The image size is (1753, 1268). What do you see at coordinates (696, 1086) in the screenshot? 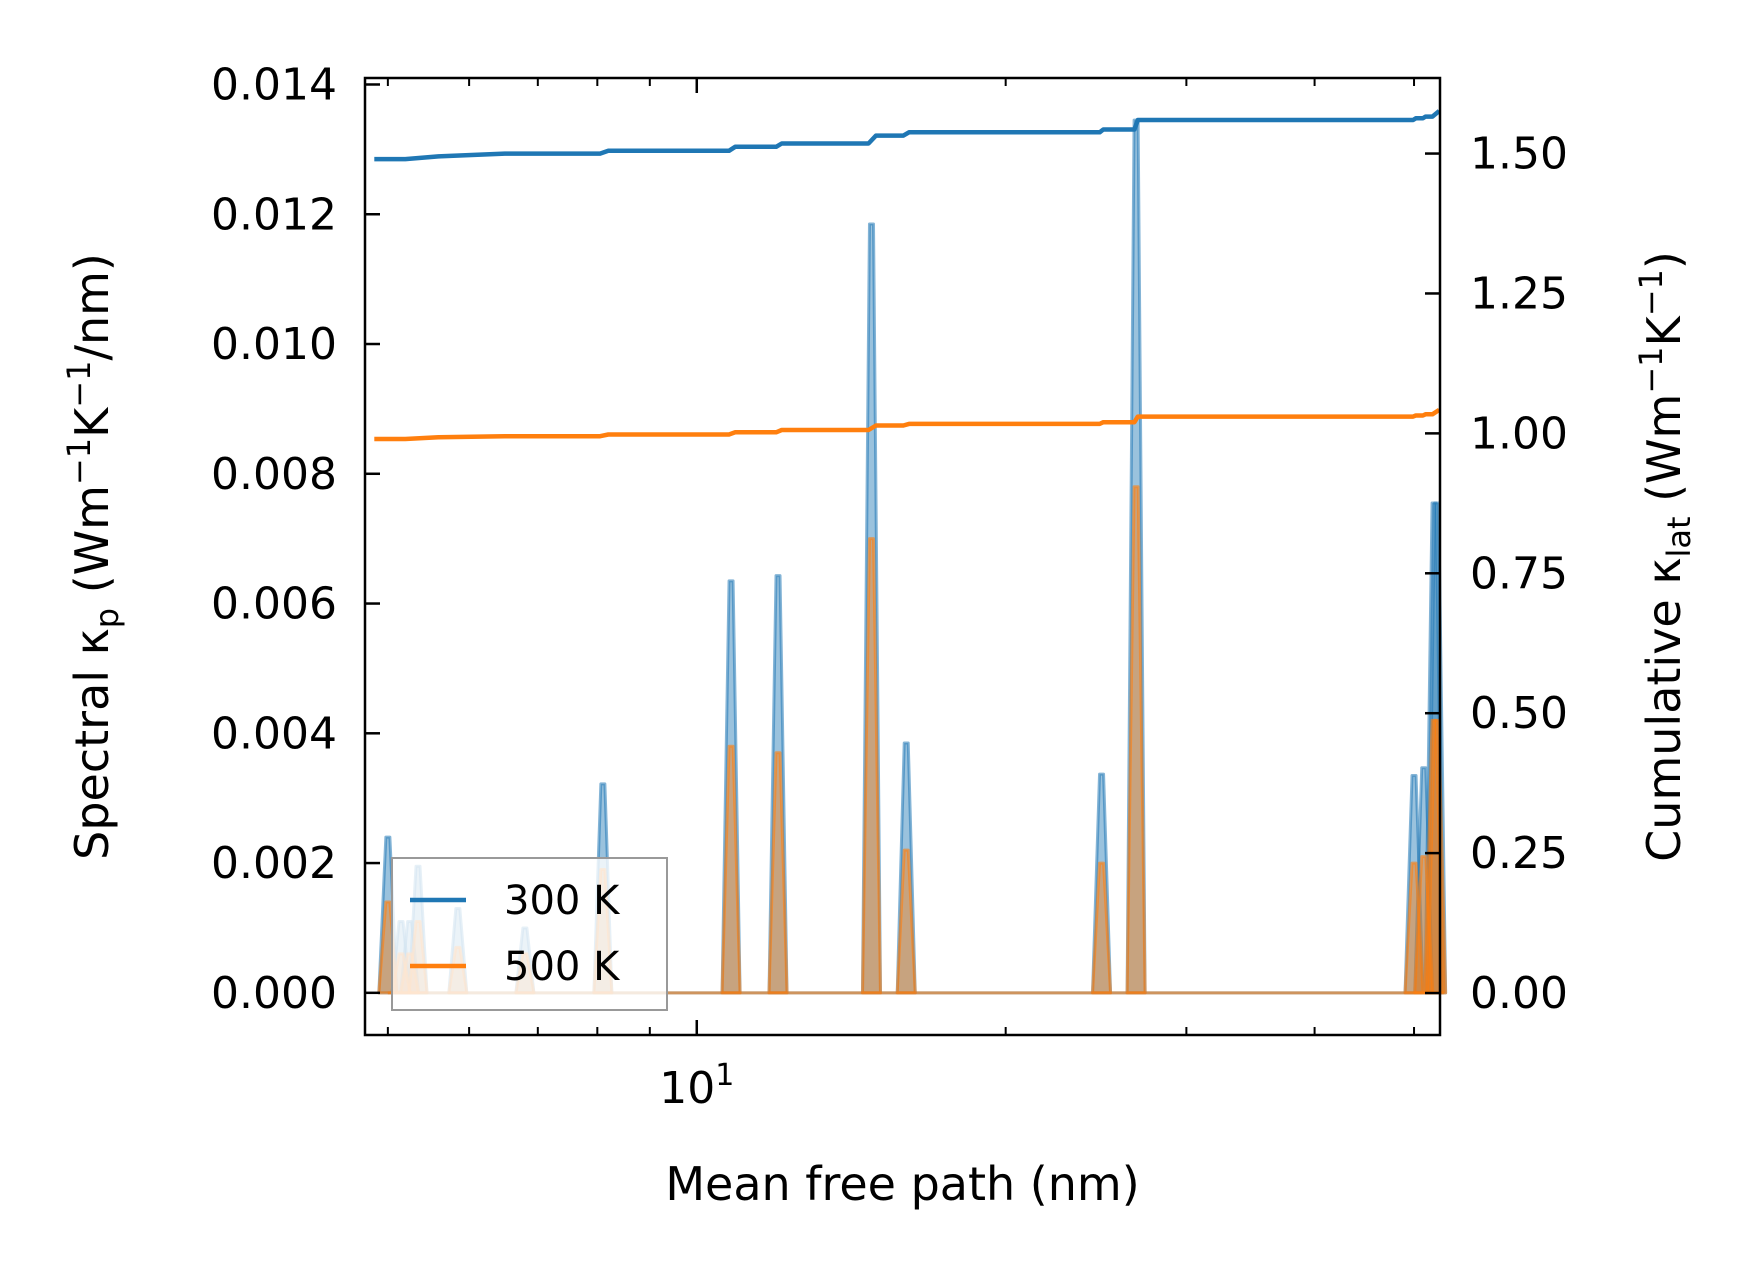
I see `x-tick-label-0: 101` at bounding box center [696, 1086].